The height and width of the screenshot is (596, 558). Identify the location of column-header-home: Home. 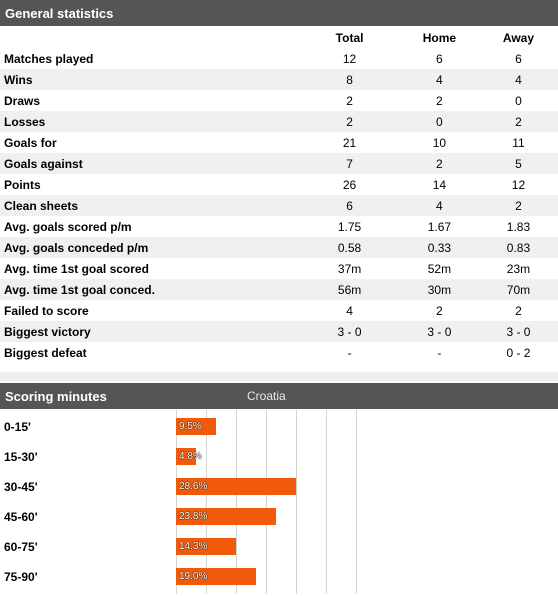
(439, 38).